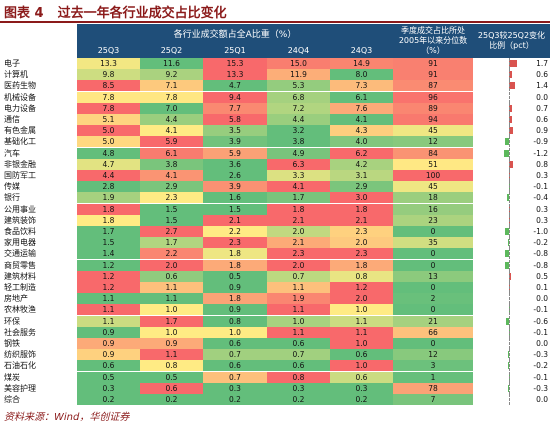 Image resolution: width=550 pixels, height=427 pixels. Describe the element at coordinates (171, 399) in the screenshot. I see `share-cell: 0.2` at that location.